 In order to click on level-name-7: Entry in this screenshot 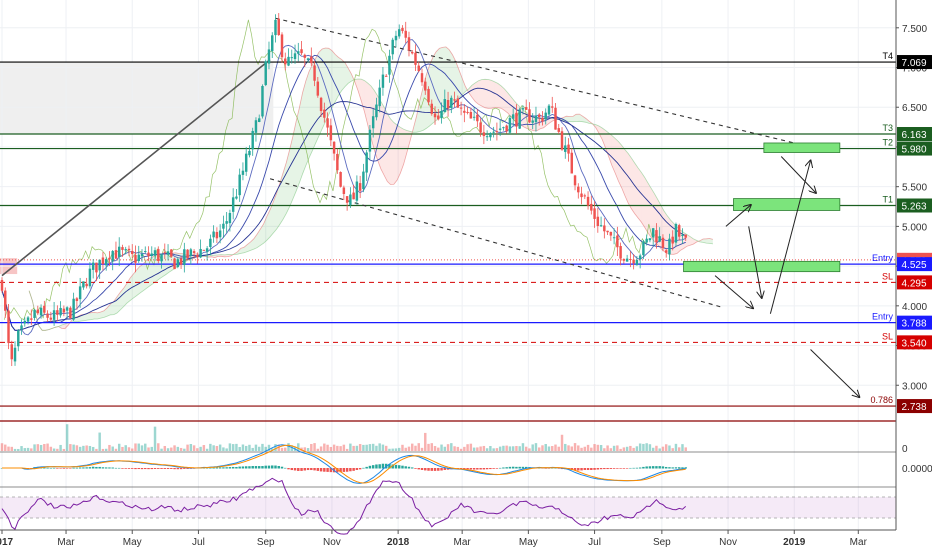, I will do `click(883, 317)`.